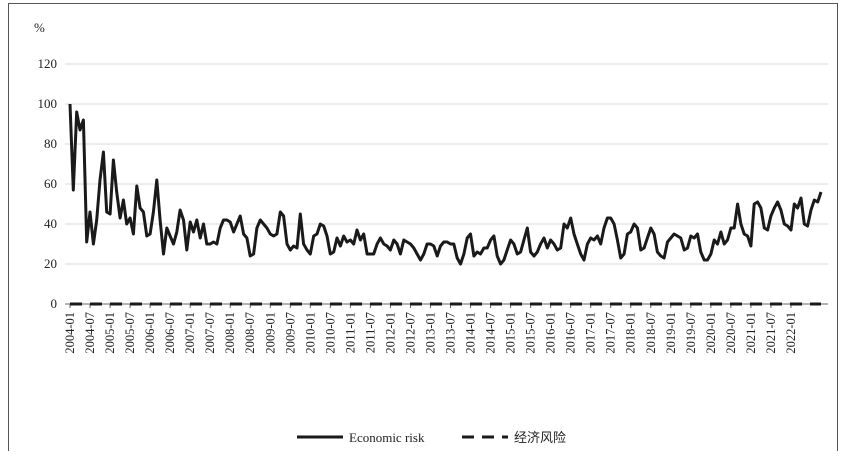 This screenshot has width=842, height=454. Describe the element at coordinates (270, 333) in the screenshot. I see `x-tick-label: 2009-01` at that location.